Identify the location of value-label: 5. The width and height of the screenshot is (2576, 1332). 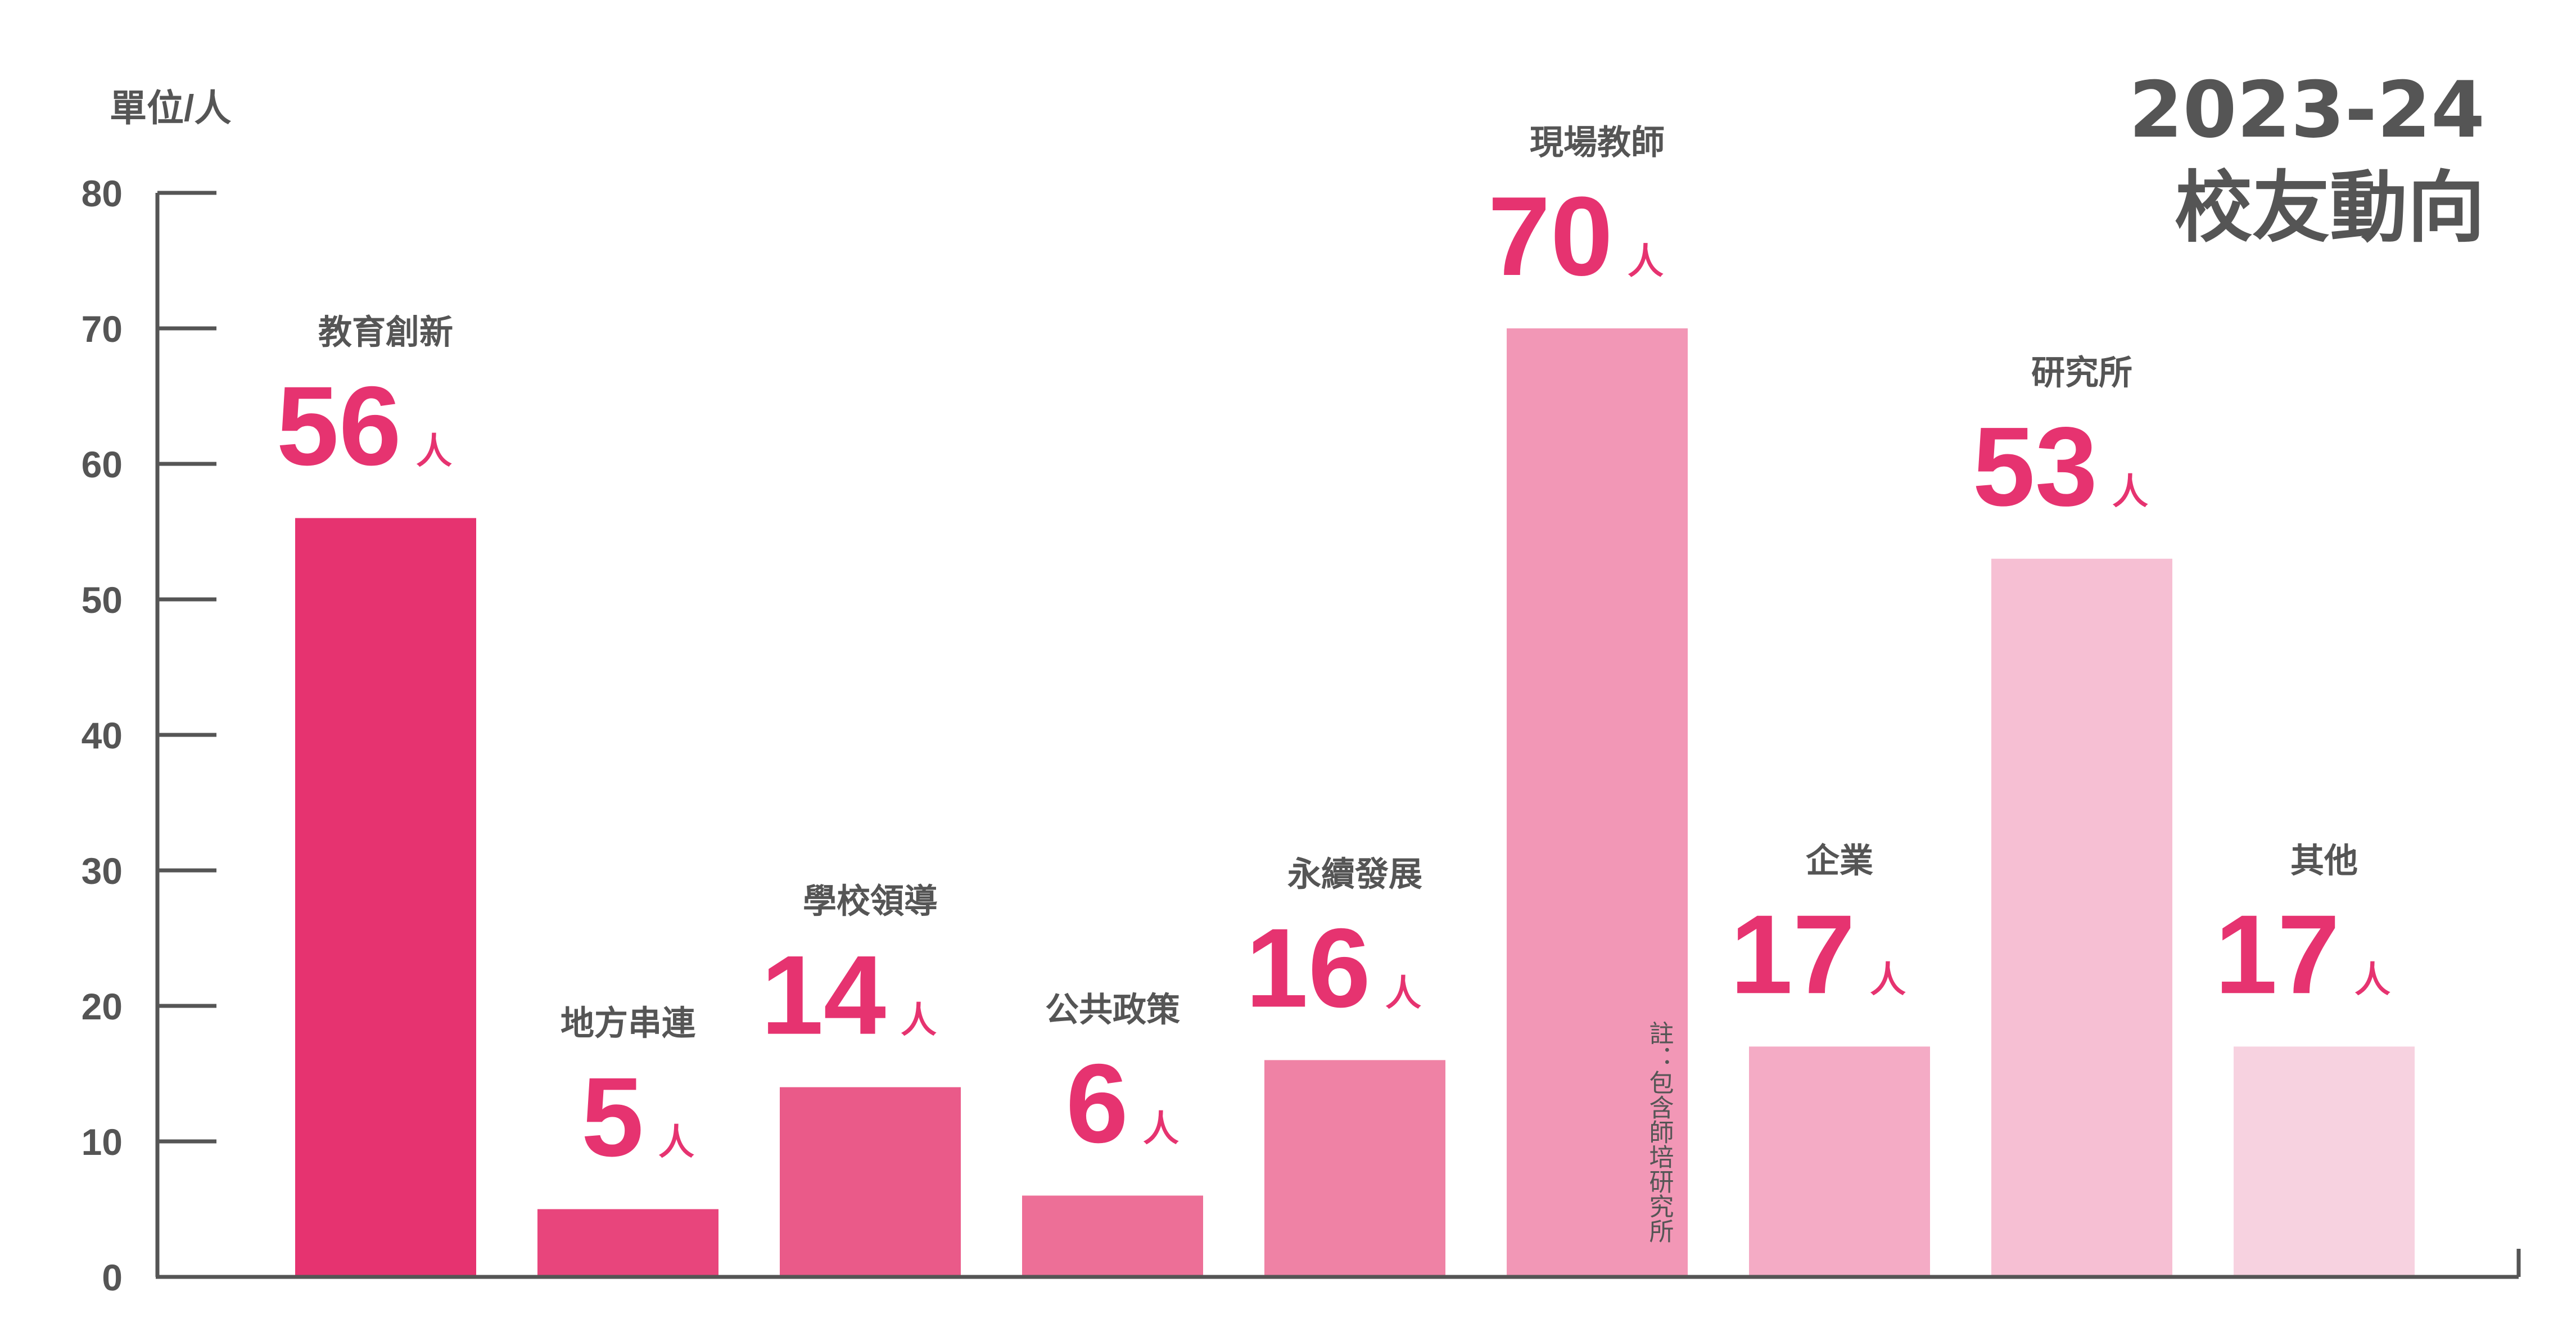
(612, 1118).